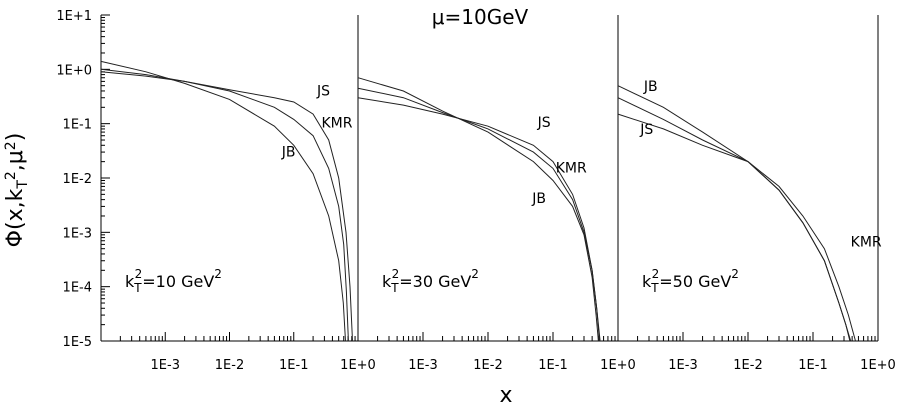 This screenshot has height=409, width=899. What do you see at coordinates (77, 342) in the screenshot?
I see `y-tick-label: 1E-5` at bounding box center [77, 342].